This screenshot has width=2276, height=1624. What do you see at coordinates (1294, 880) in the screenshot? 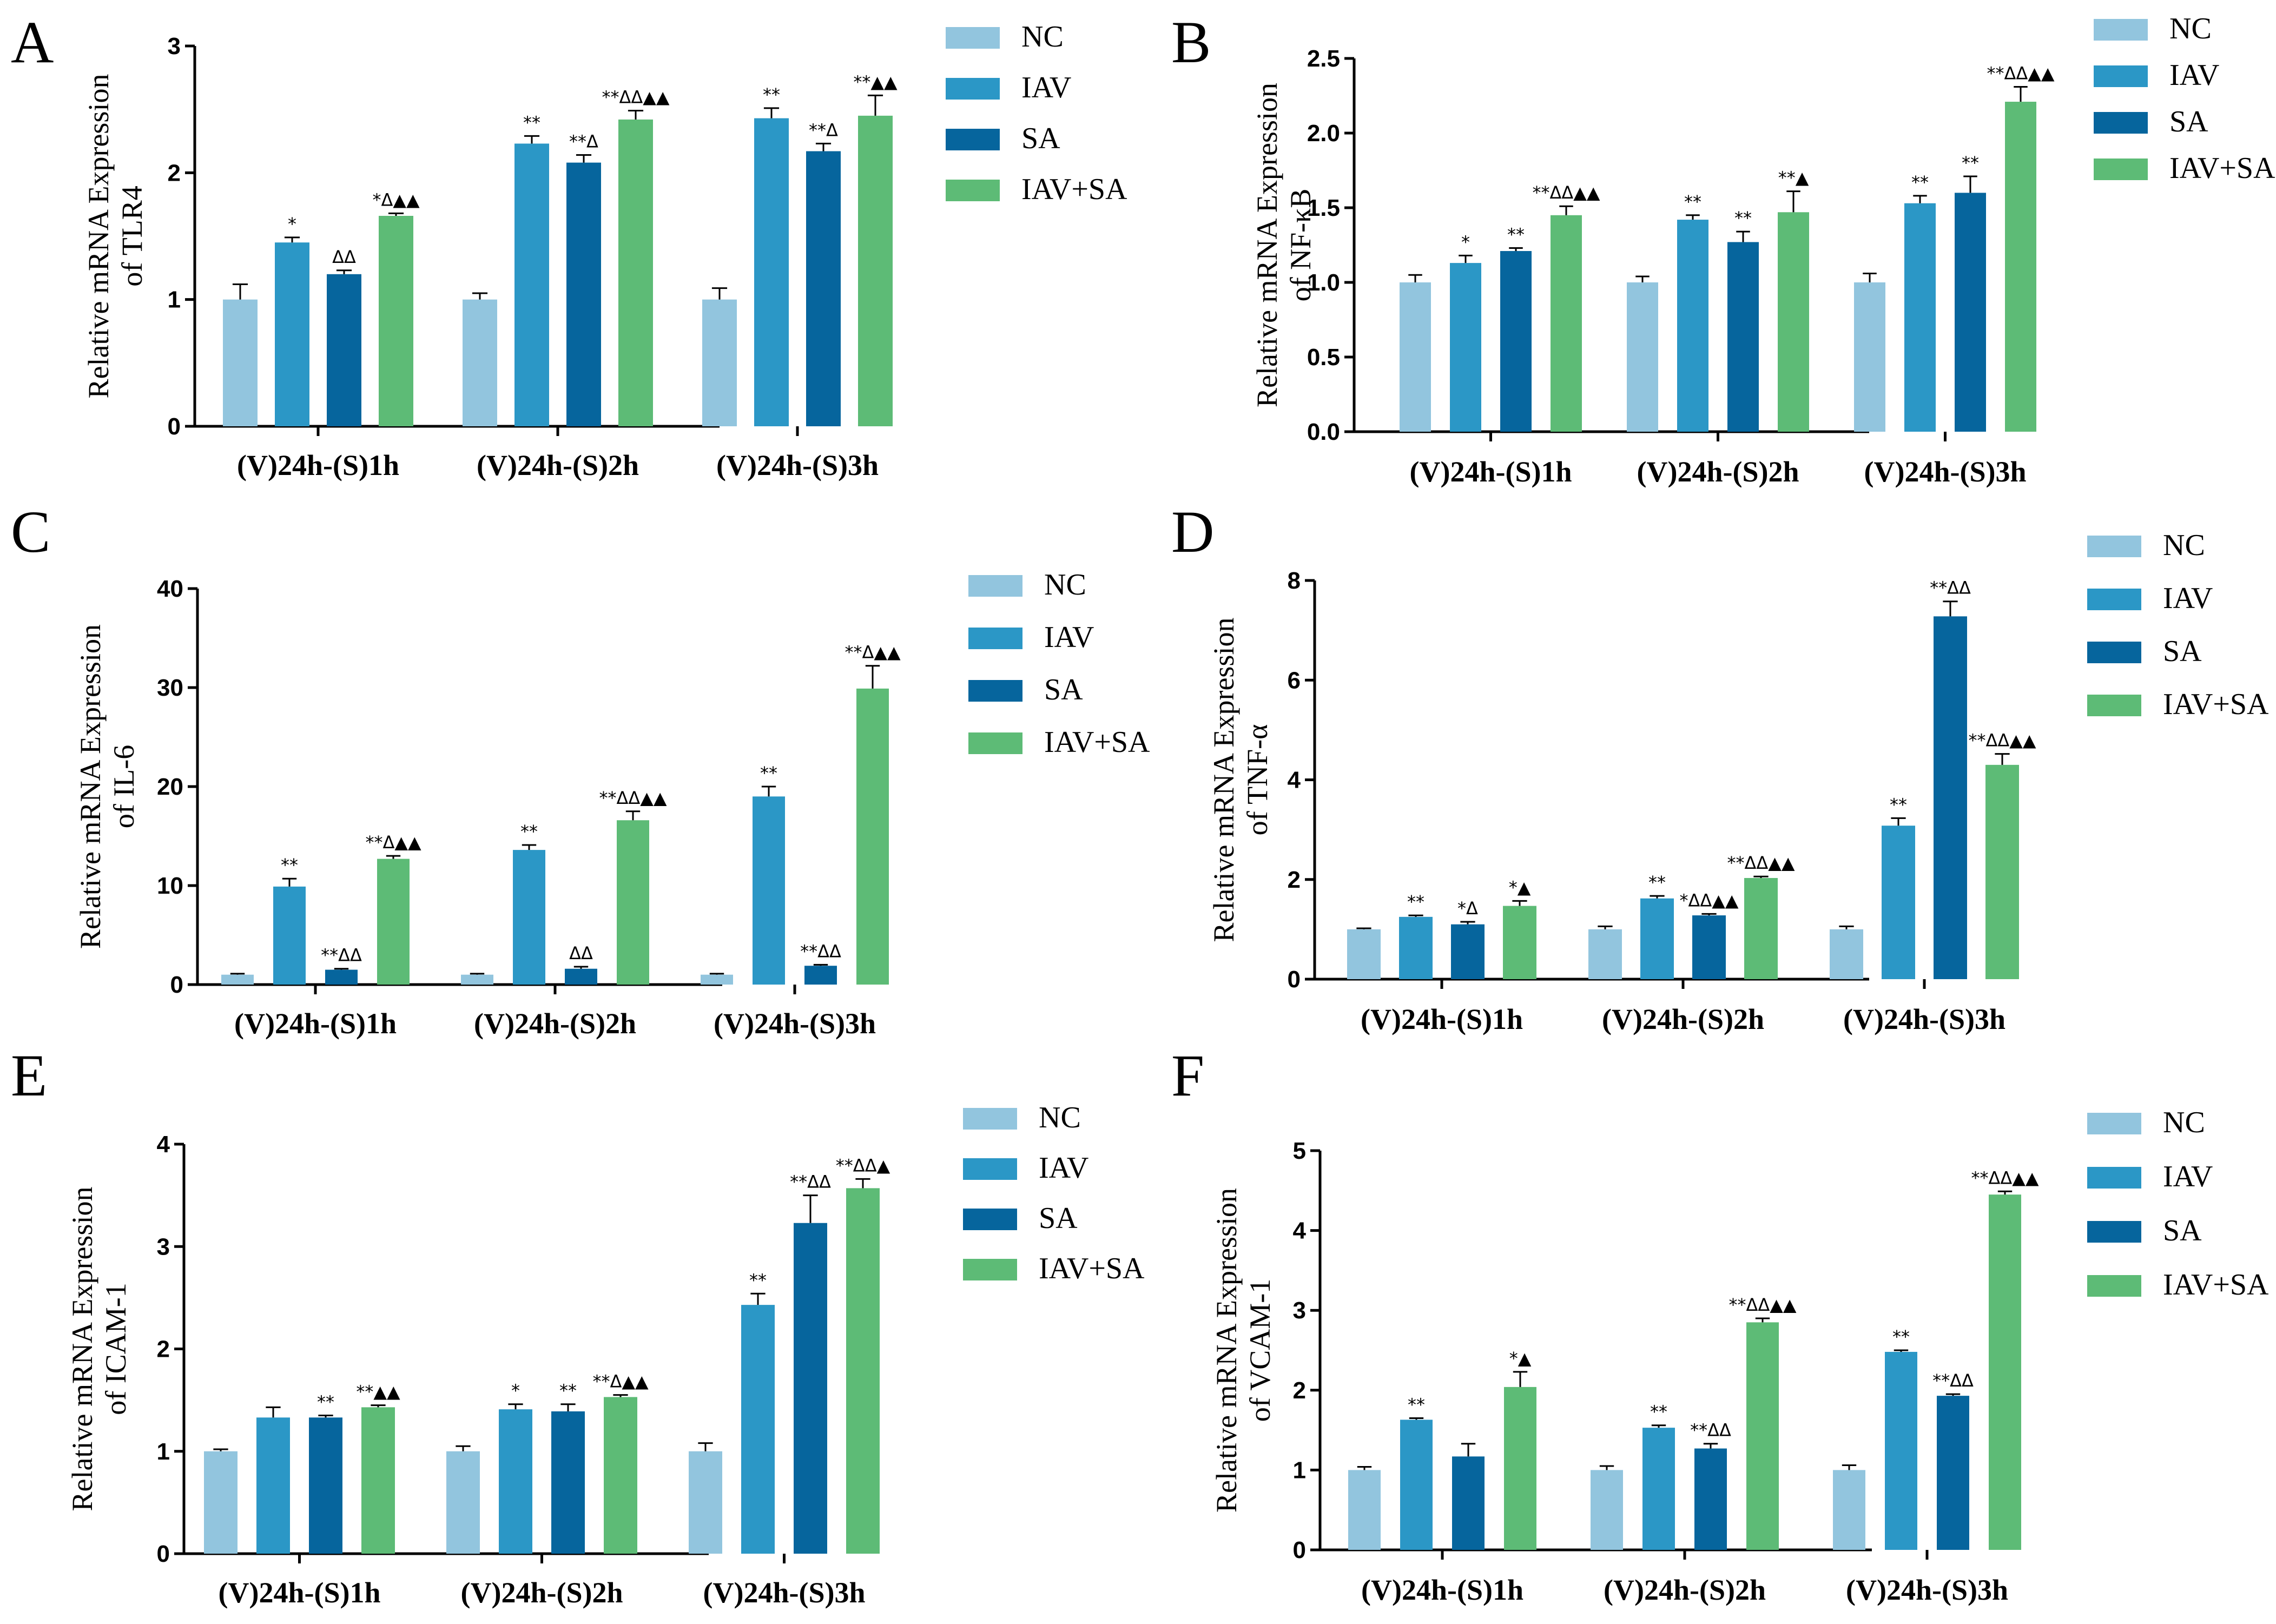
I see `y-tick-label: 2` at bounding box center [1294, 880].